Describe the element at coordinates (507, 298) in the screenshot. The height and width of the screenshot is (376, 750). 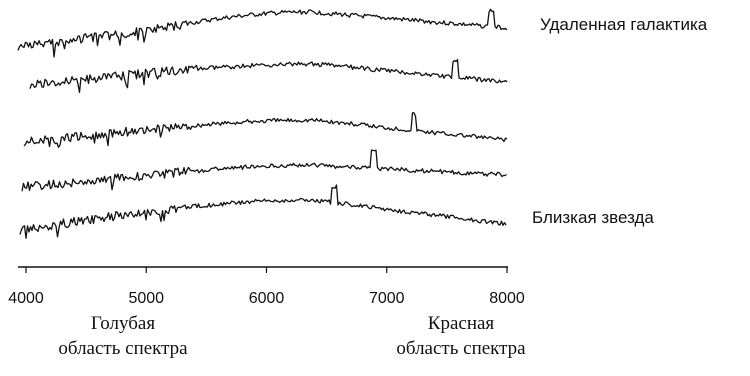
I see `x-tick-label: 8000` at that location.